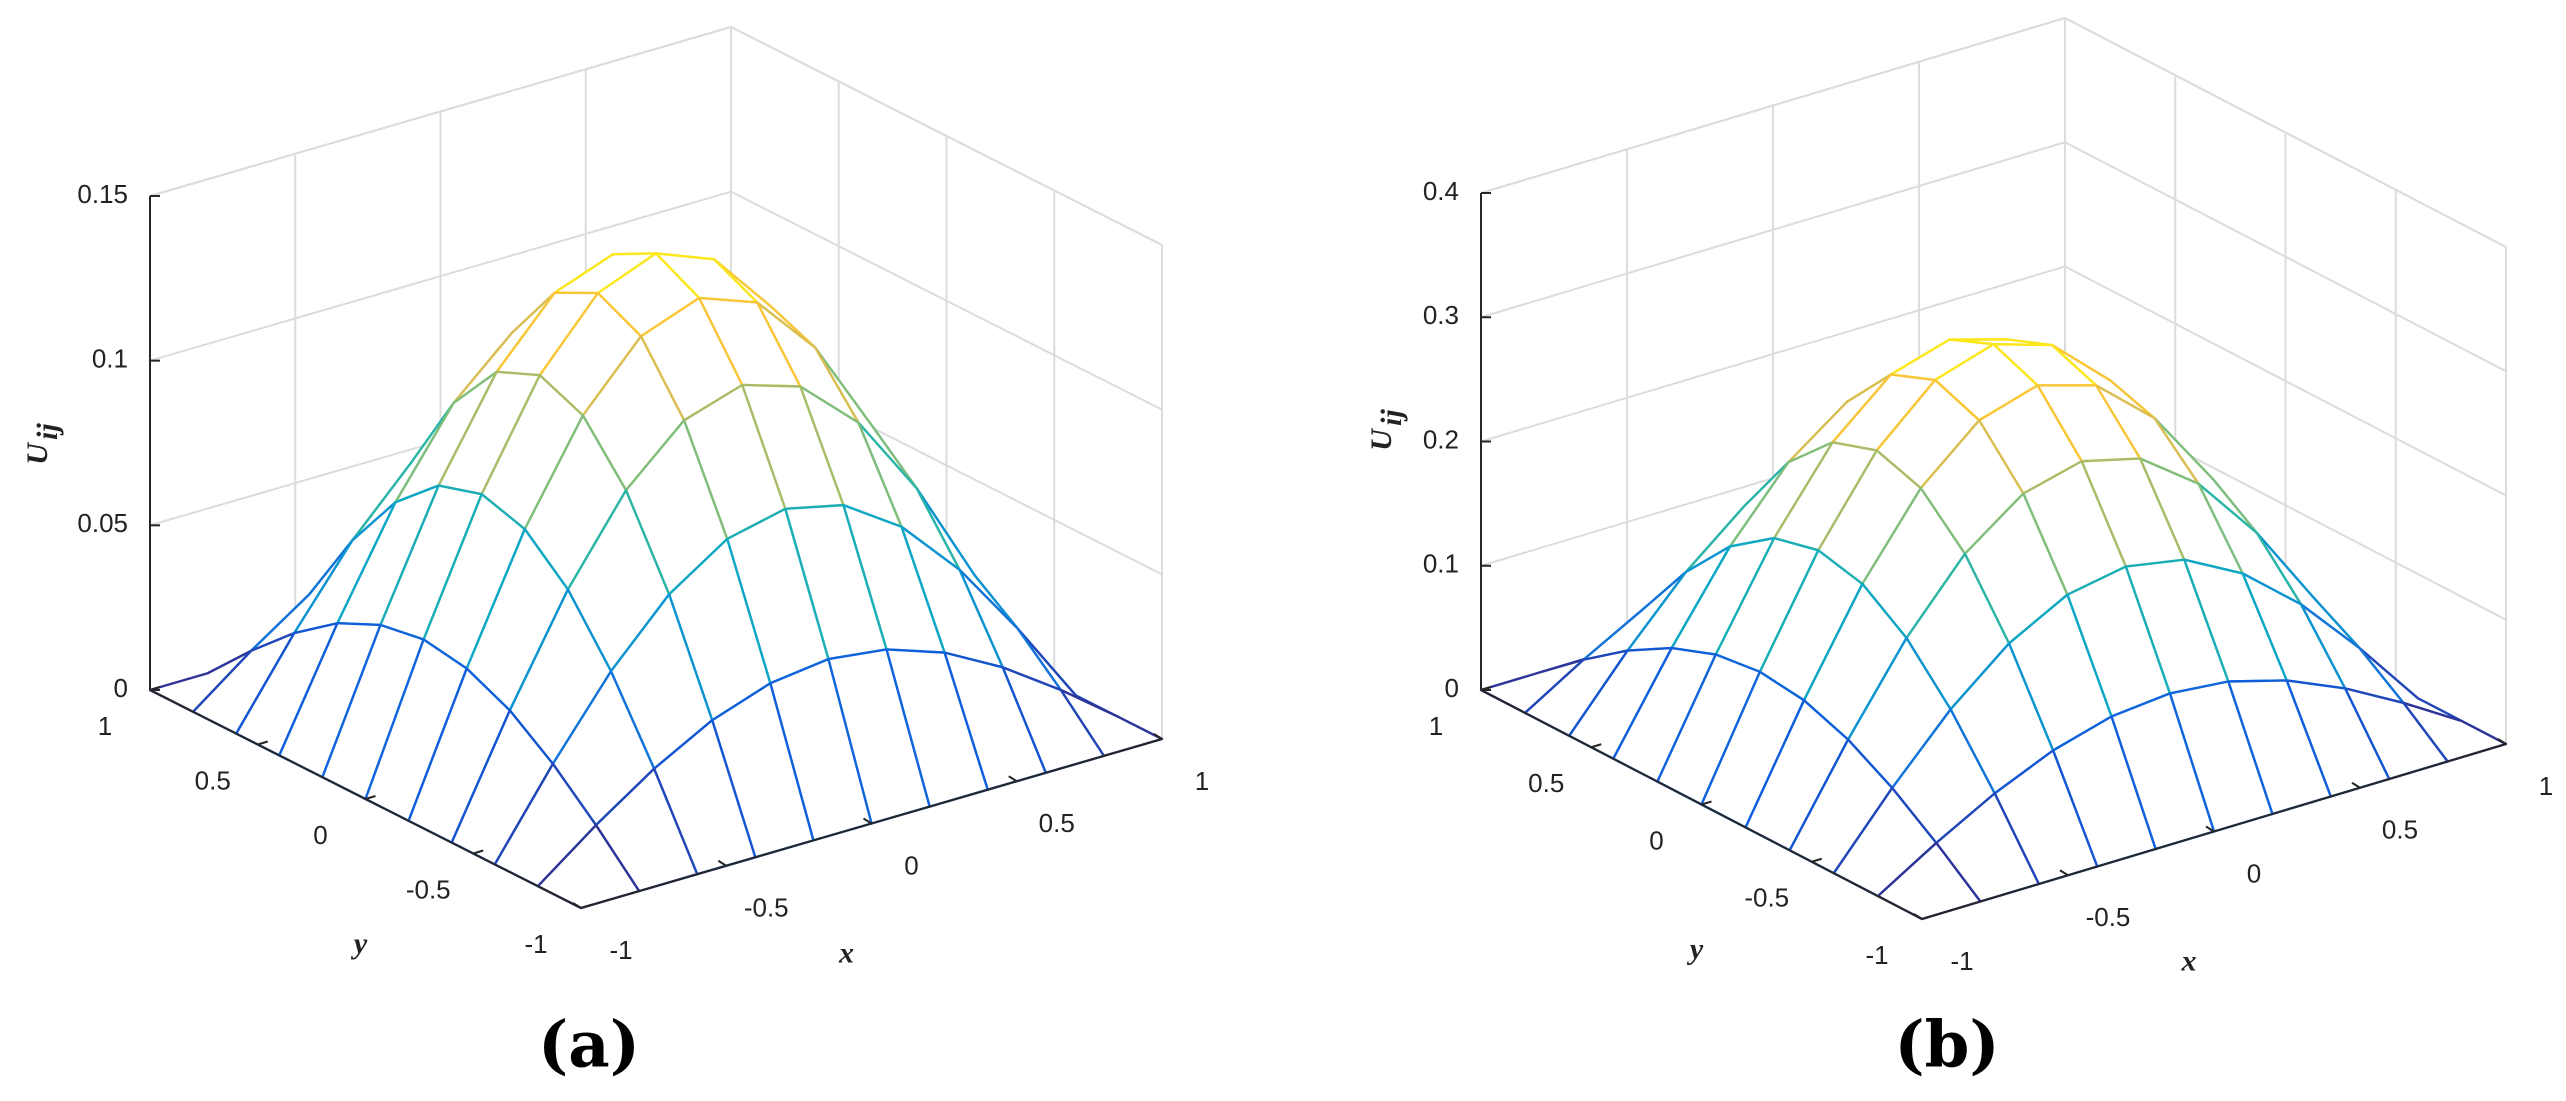  I want to click on panel-label: (a), so click(589, 1045).